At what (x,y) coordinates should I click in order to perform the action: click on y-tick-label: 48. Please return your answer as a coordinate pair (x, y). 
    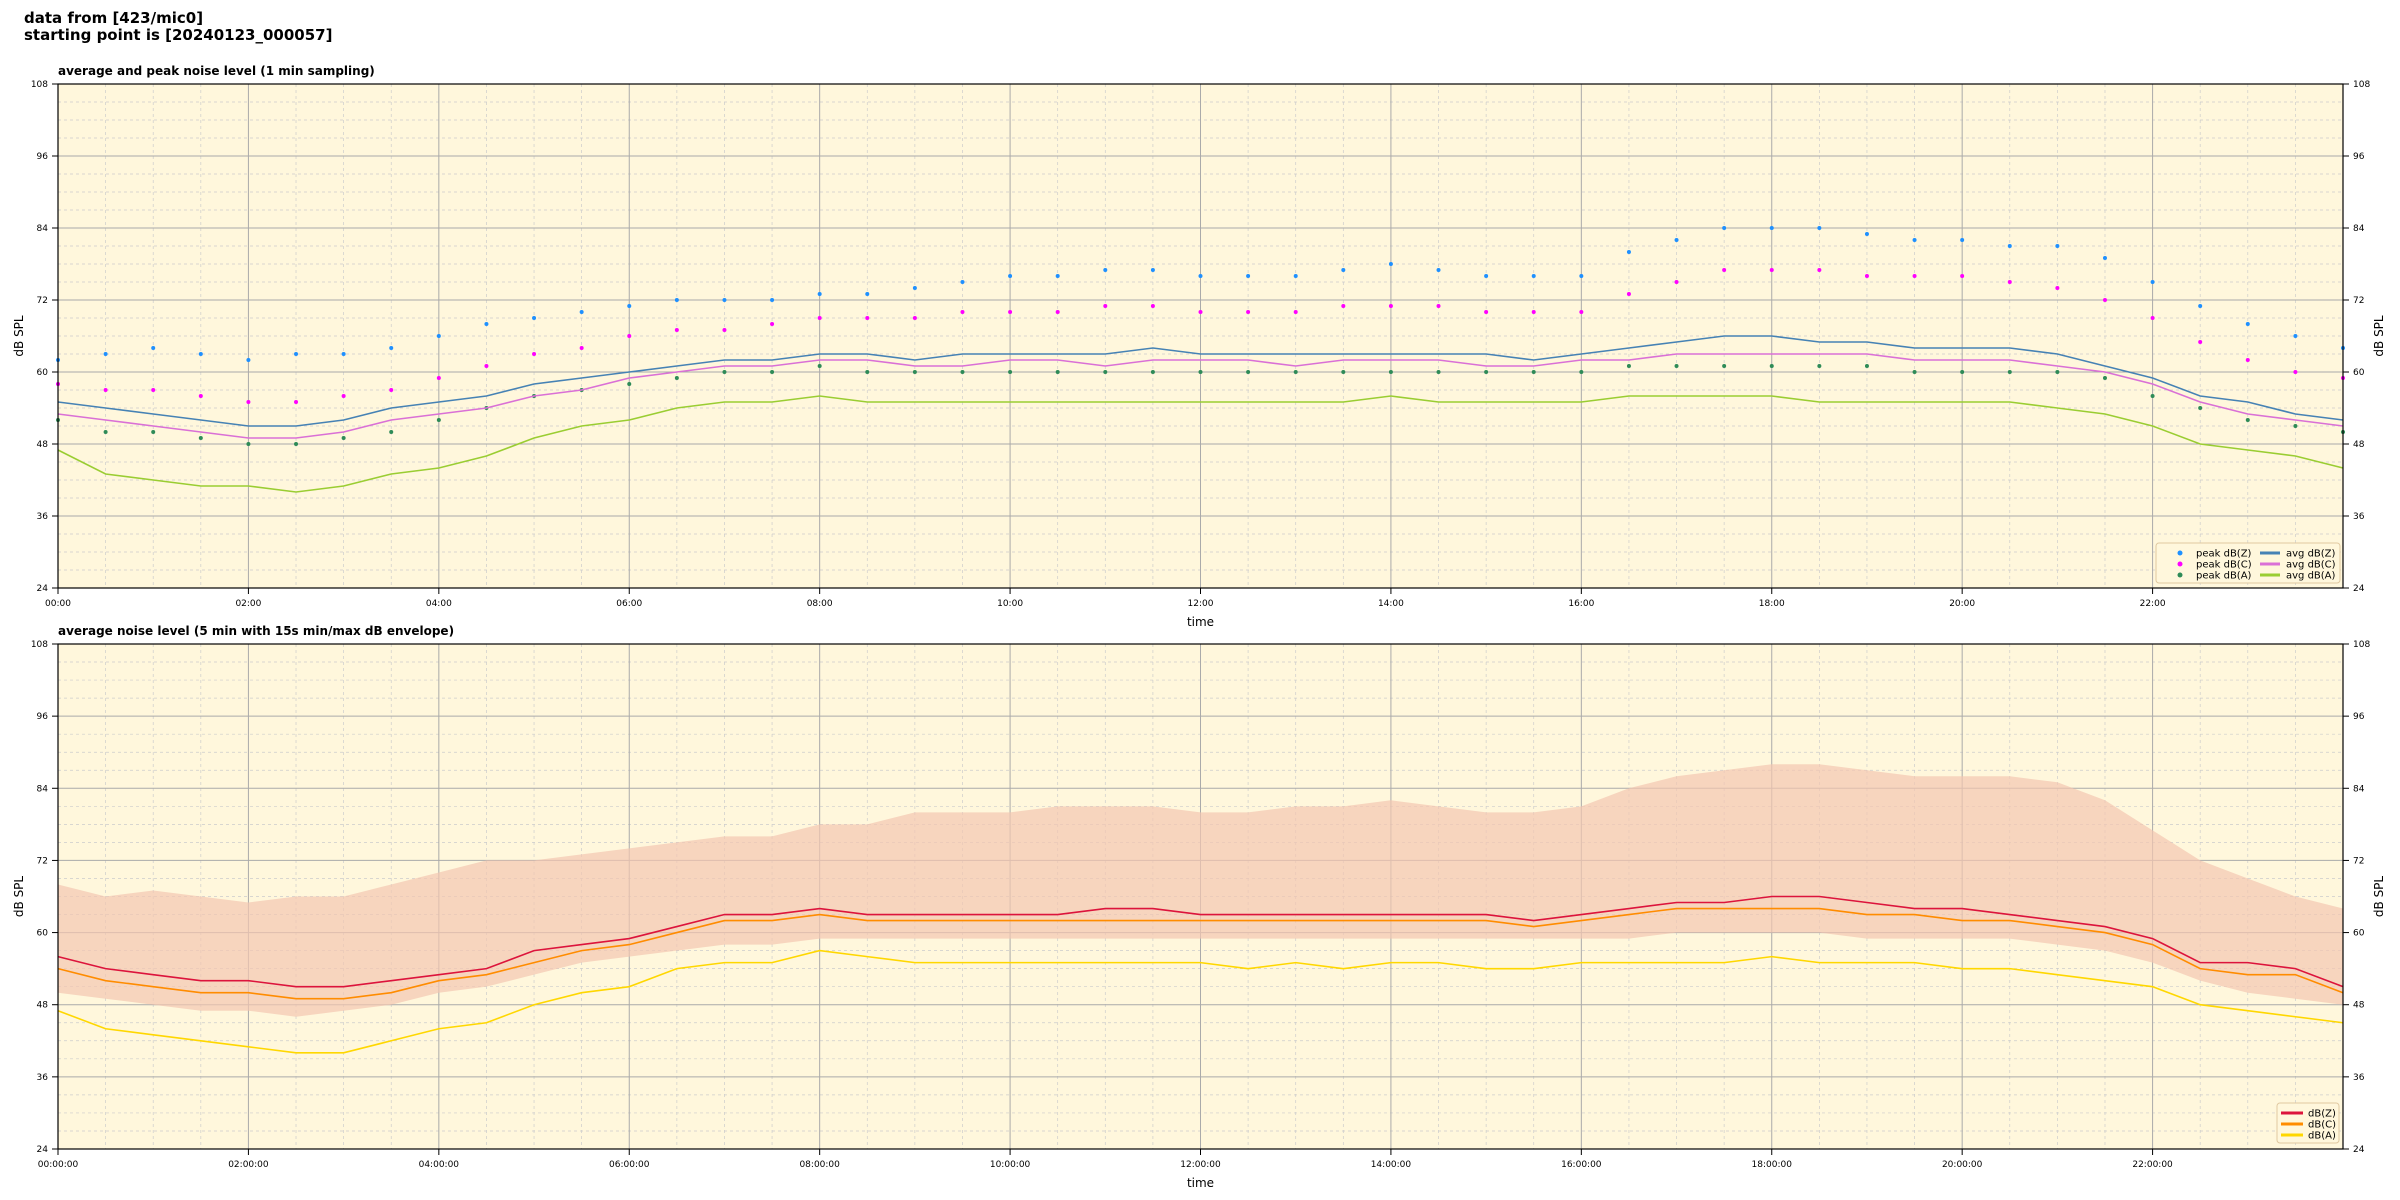
    Looking at the image, I should click on (43, 1006).